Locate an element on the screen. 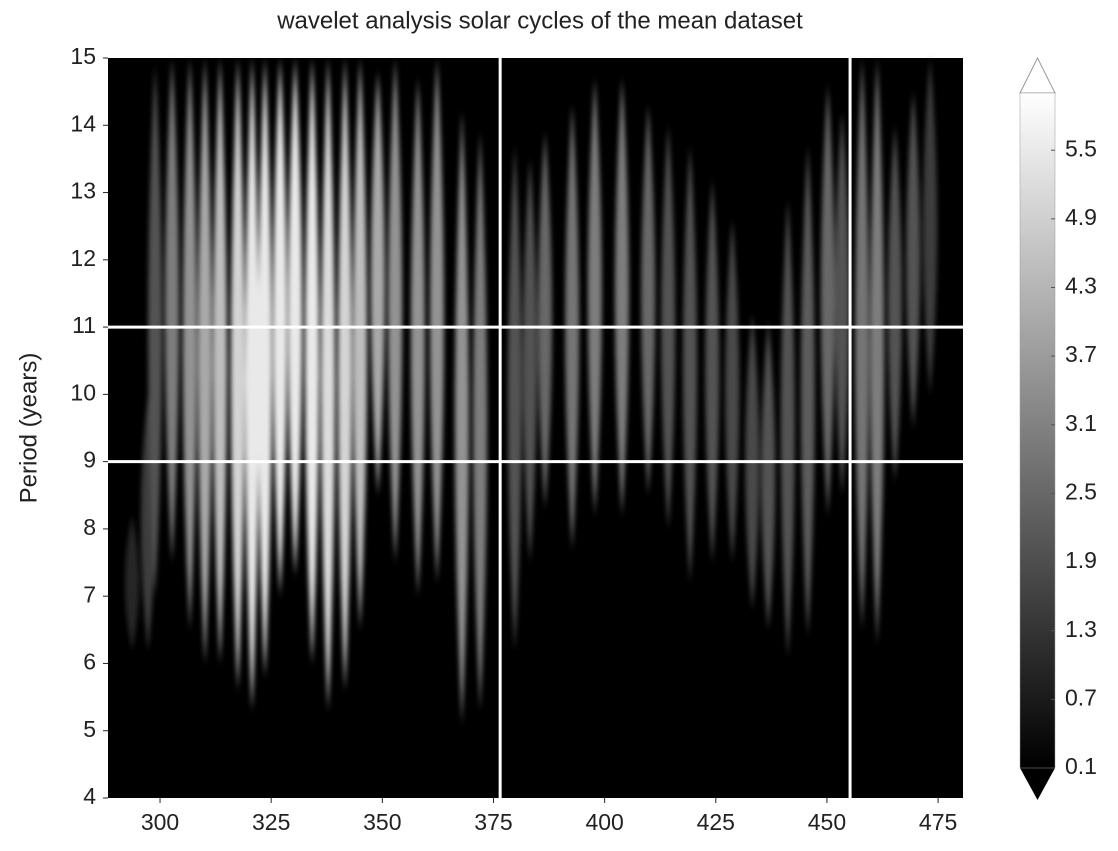 The image size is (1118, 851). x-tick-label: 350 is located at coordinates (382, 822).